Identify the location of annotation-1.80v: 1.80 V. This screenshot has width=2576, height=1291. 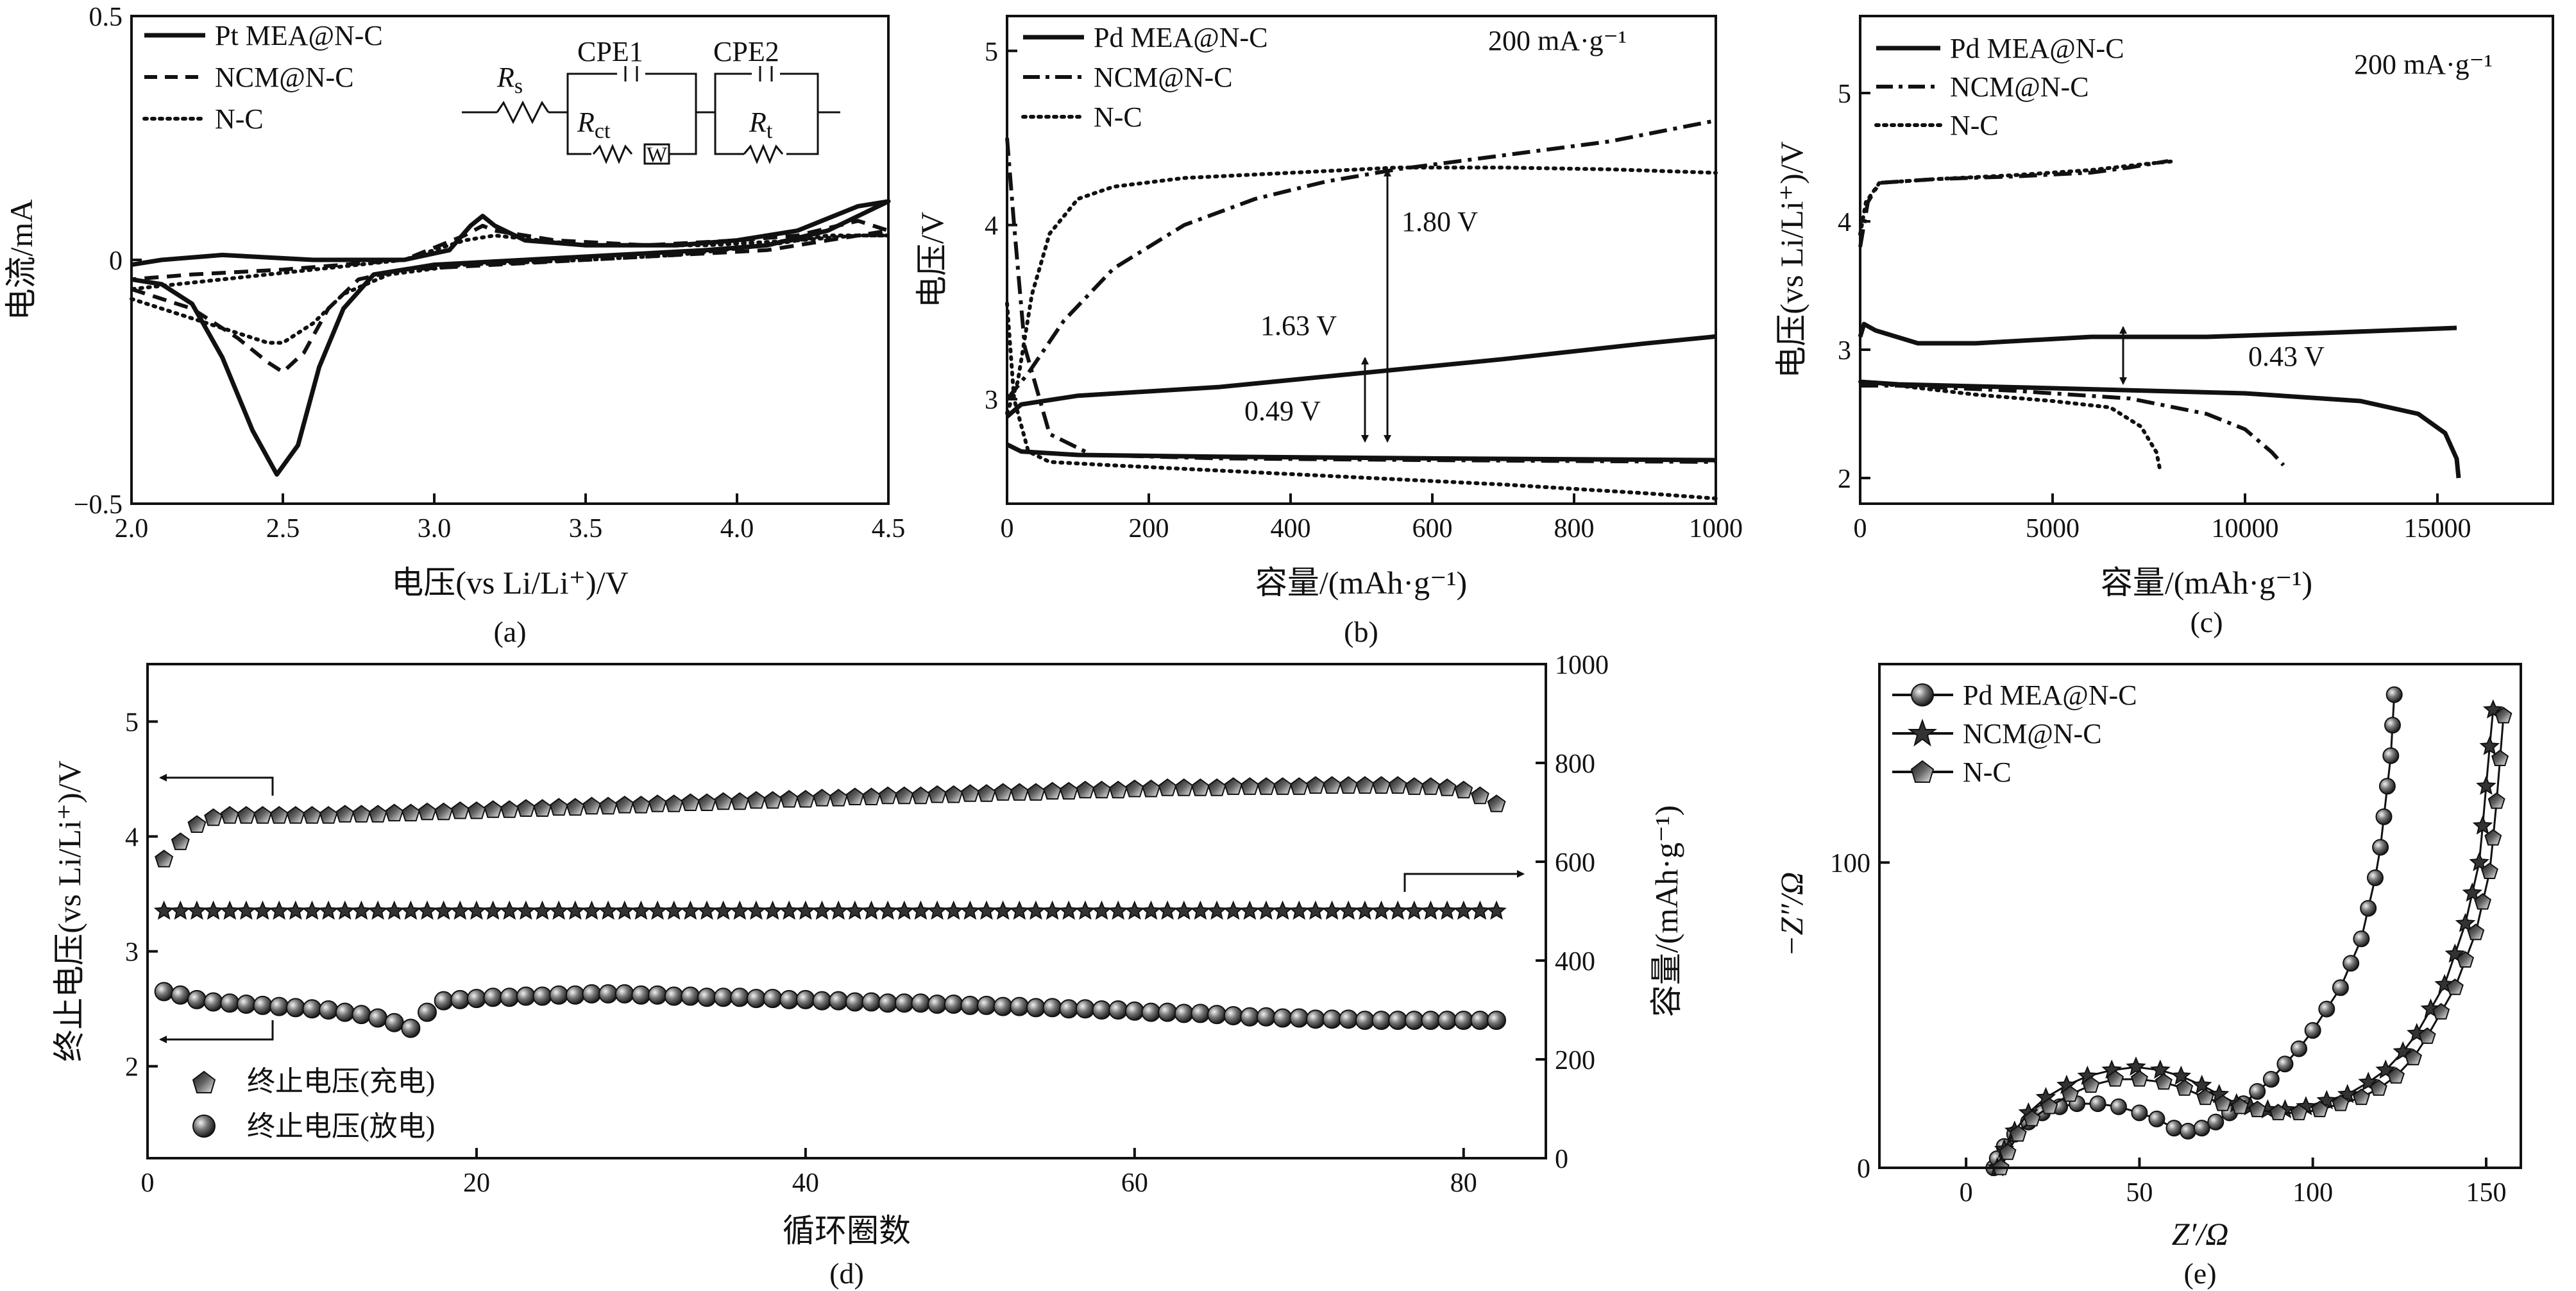
(1440, 221).